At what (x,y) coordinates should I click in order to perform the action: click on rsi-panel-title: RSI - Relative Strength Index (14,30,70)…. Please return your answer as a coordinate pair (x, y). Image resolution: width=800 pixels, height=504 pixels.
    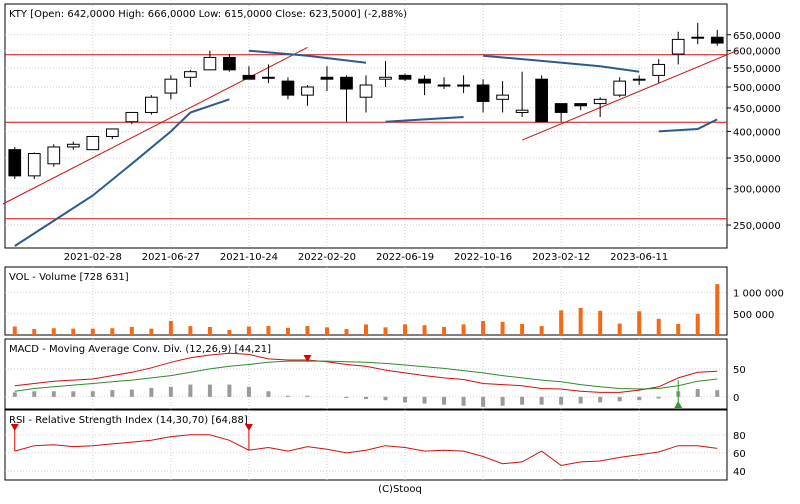
    Looking at the image, I should click on (128, 420).